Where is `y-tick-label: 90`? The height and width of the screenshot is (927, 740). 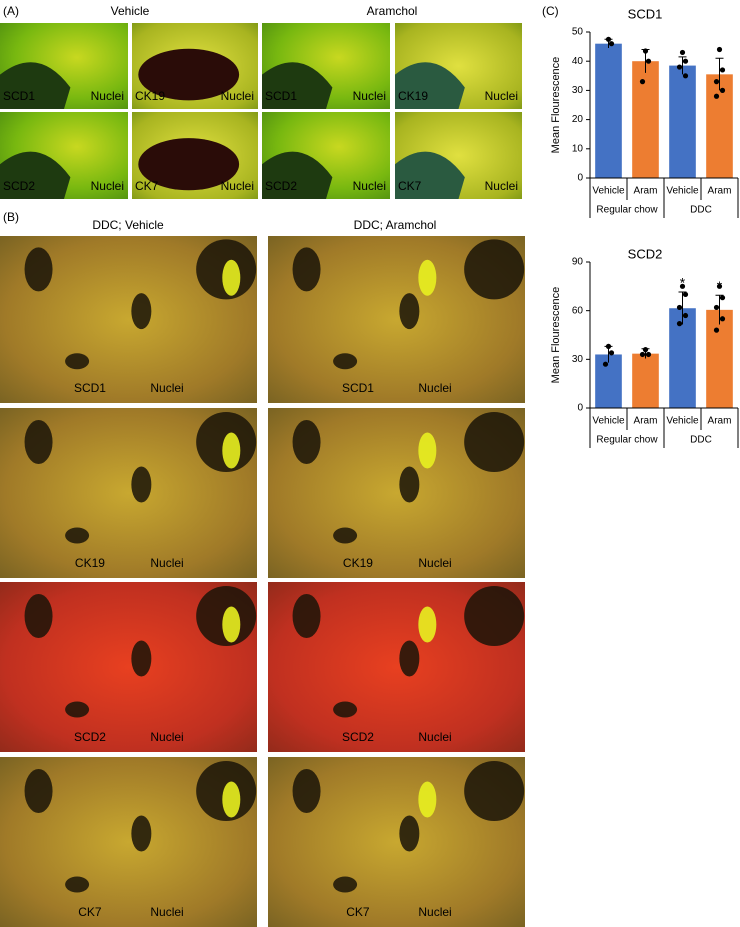 y-tick-label: 90 is located at coordinates (578, 262).